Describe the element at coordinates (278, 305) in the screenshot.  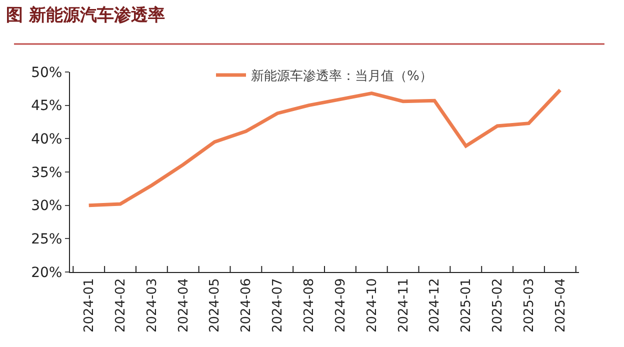
I see `x-tick-label: 2024-07` at that location.